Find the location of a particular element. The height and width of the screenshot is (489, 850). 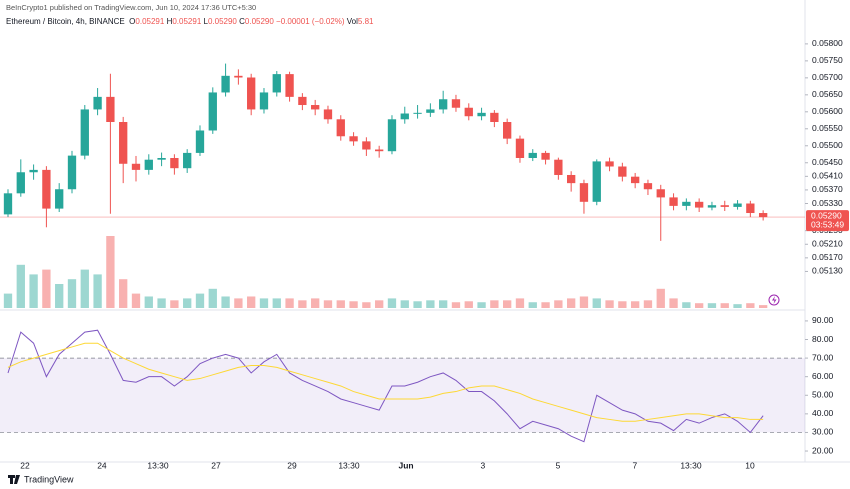

ohlc-label: L is located at coordinates (205, 21).